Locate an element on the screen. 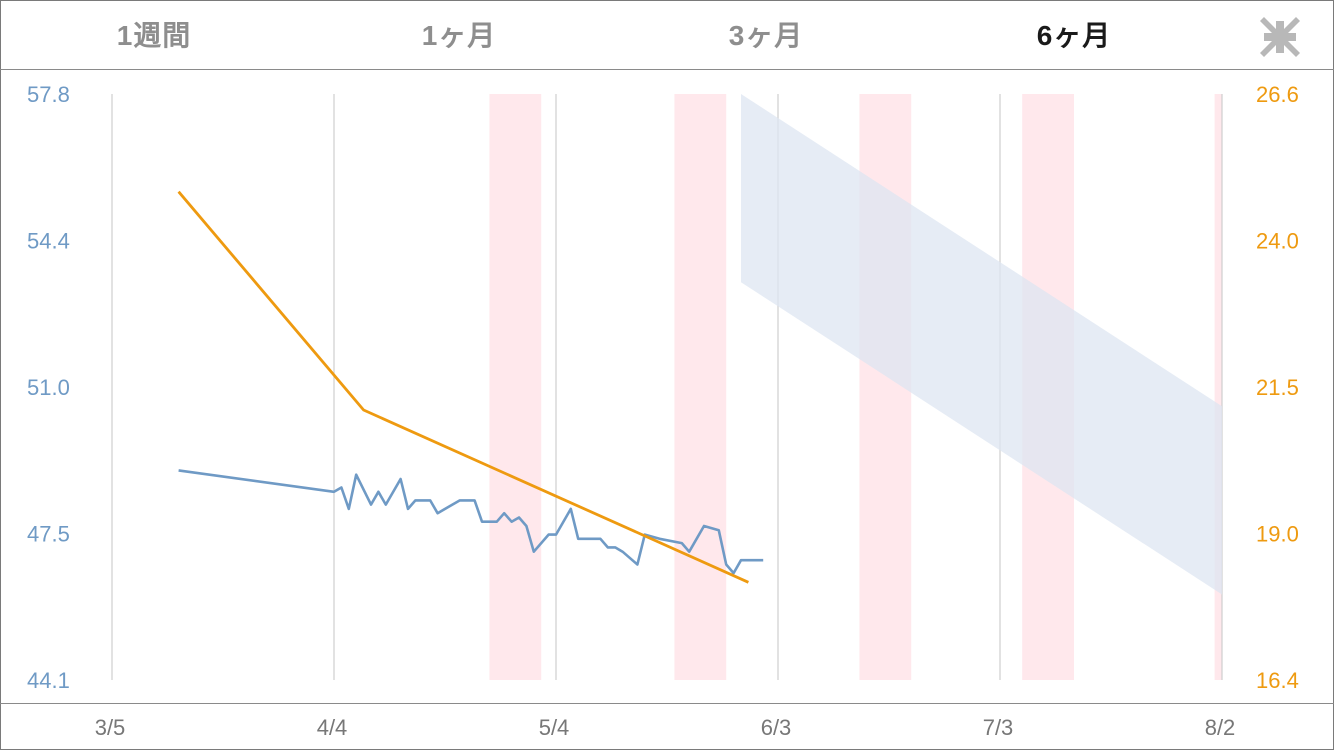  y-right-tick-label: 26.6 is located at coordinates (1277, 94).